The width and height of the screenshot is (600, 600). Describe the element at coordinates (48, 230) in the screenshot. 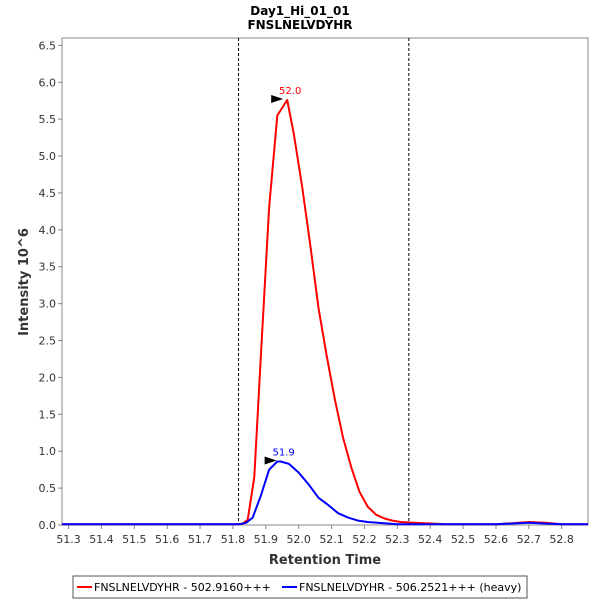

I see `y-tick-label: 4.0` at that location.